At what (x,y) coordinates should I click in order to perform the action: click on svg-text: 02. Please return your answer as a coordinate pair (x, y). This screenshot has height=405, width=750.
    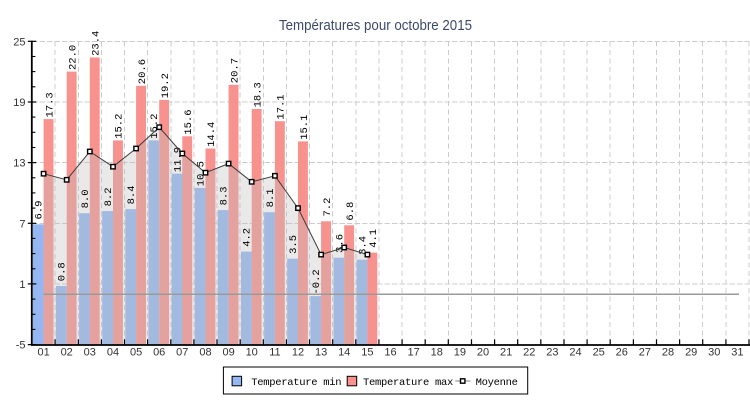
    Looking at the image, I should click on (67, 353).